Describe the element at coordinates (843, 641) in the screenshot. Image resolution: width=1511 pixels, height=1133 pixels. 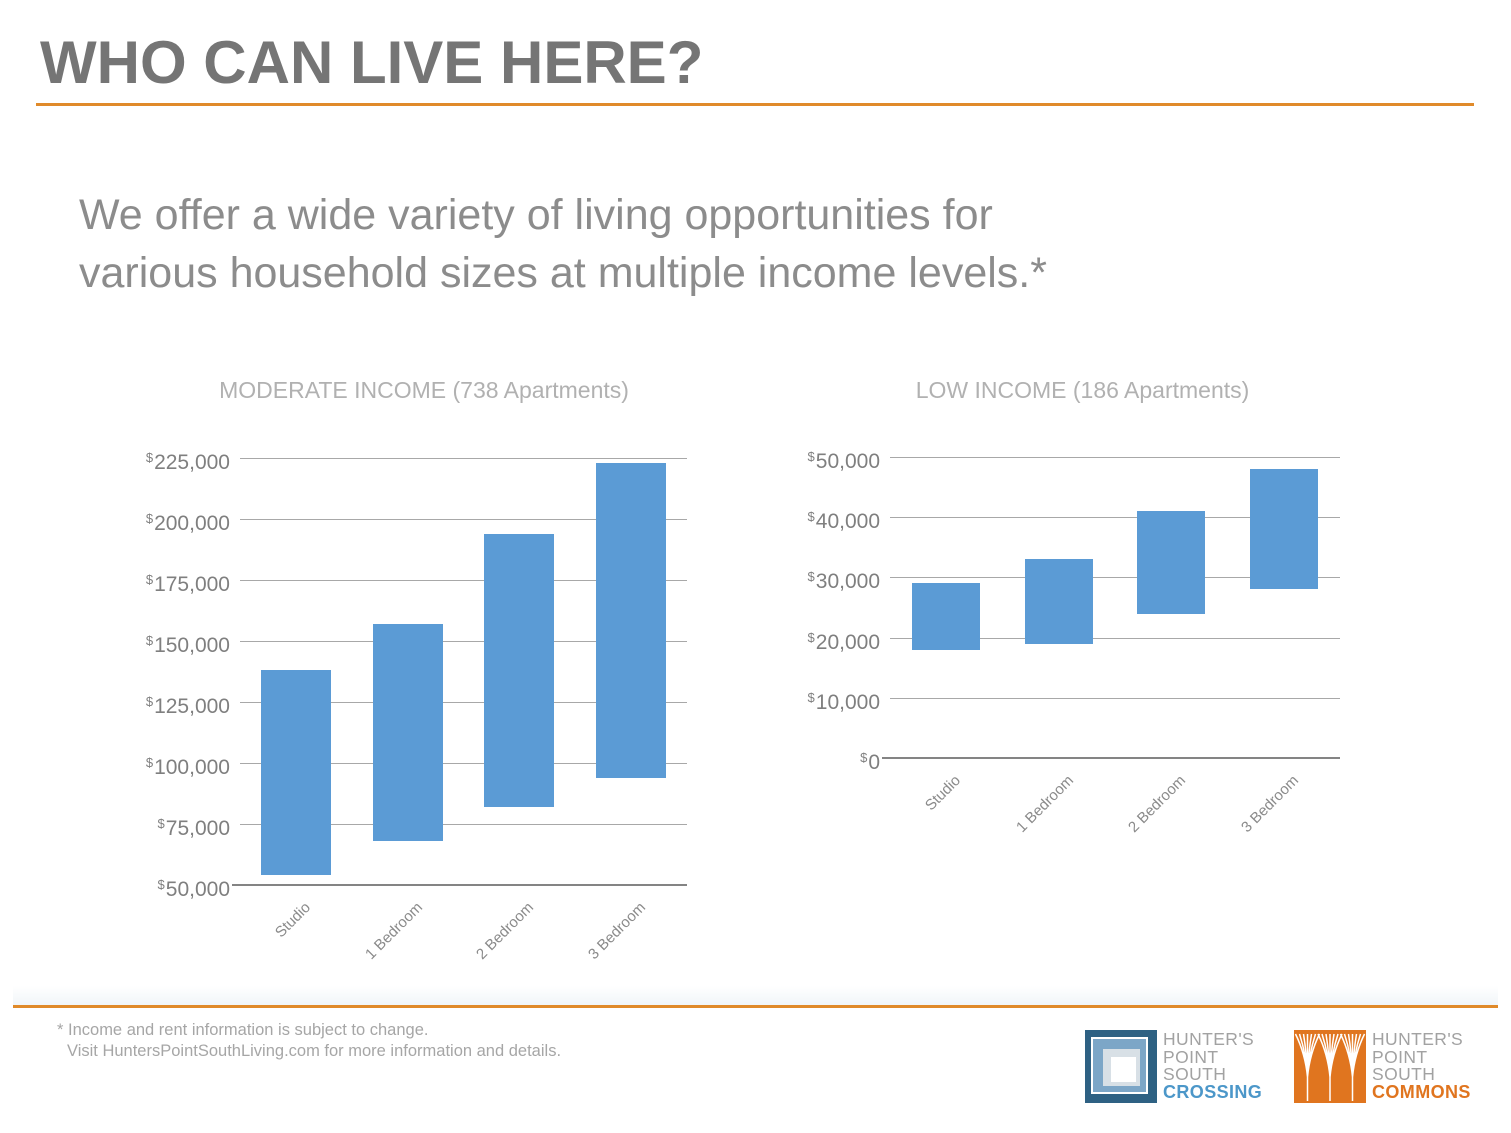
I see `y-axis-tick-label: $20,000` at that location.